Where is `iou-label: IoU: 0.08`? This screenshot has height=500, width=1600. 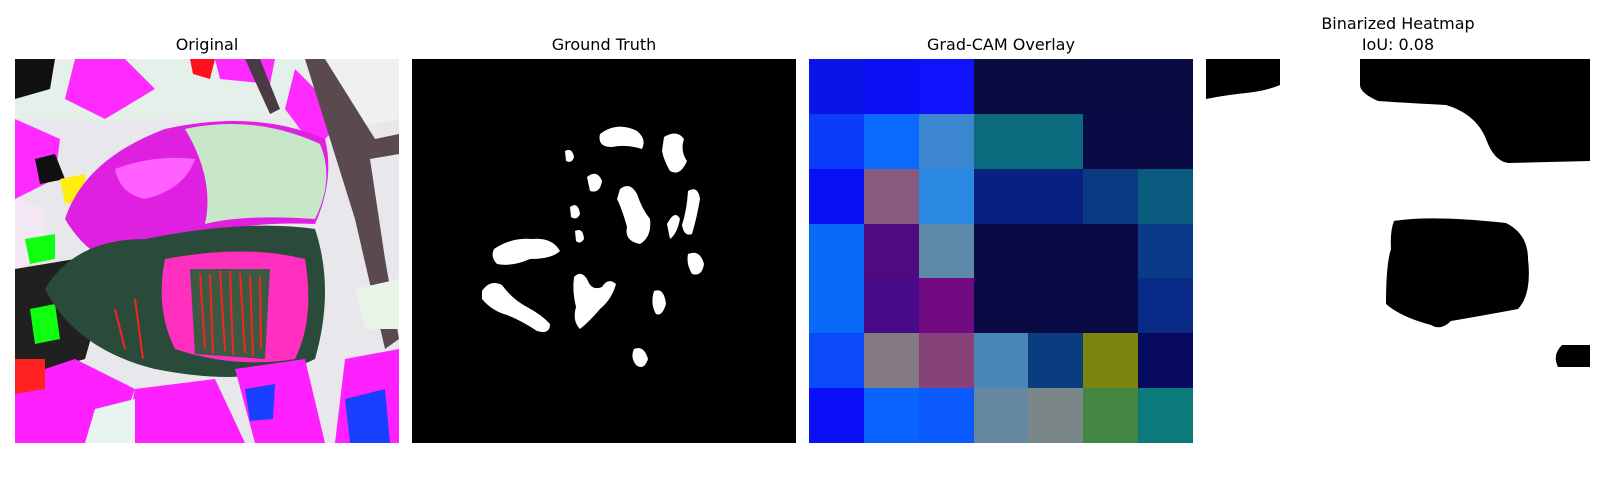
iou-label: IoU: 0.08 is located at coordinates (1398, 44).